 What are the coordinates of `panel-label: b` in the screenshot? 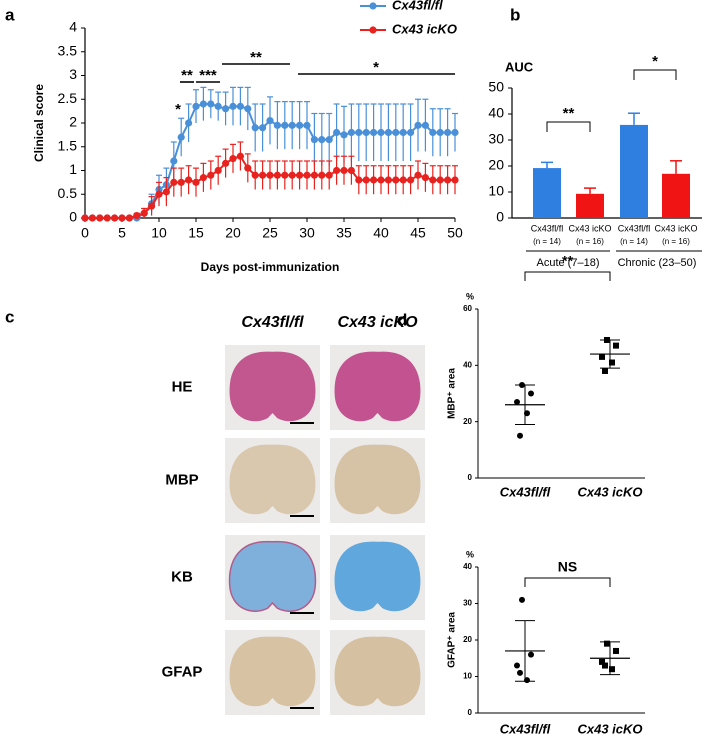 It's located at (515, 14).